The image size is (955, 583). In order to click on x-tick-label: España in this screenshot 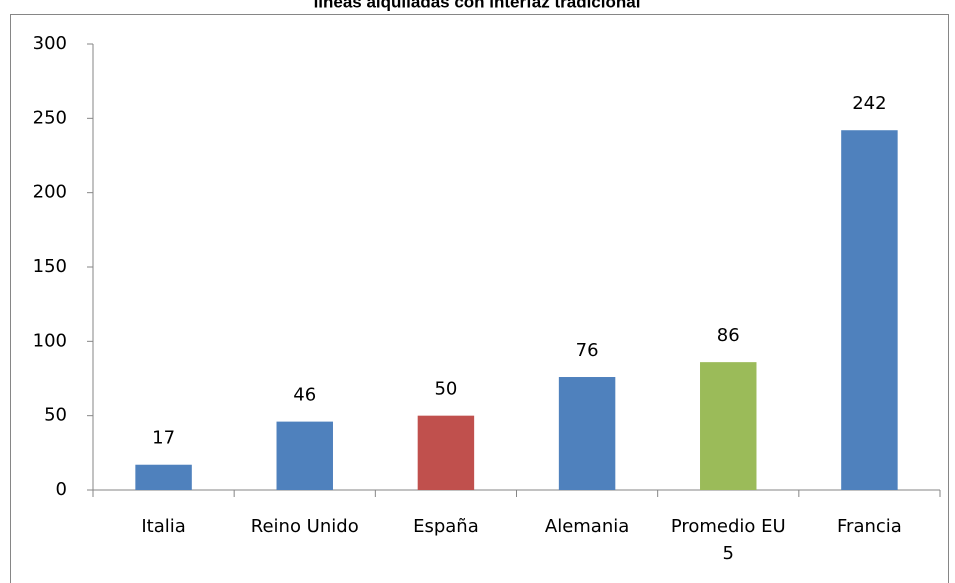, I will do `click(446, 526)`.